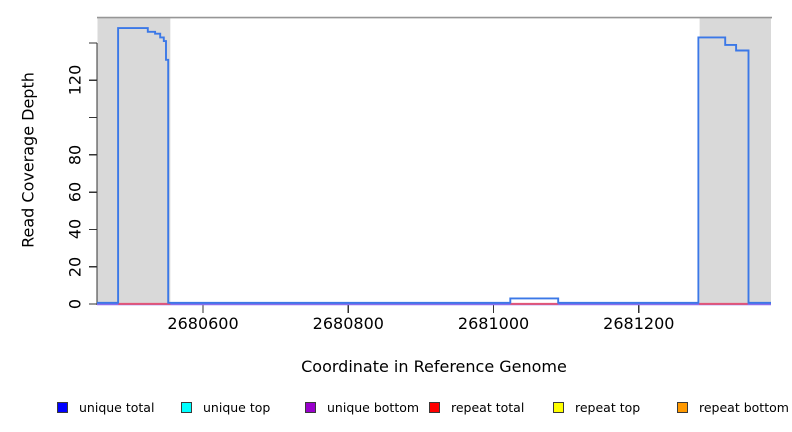 This screenshot has width=792, height=432. Describe the element at coordinates (203, 323) in the screenshot. I see `x-tick-label: 2680600` at that location.